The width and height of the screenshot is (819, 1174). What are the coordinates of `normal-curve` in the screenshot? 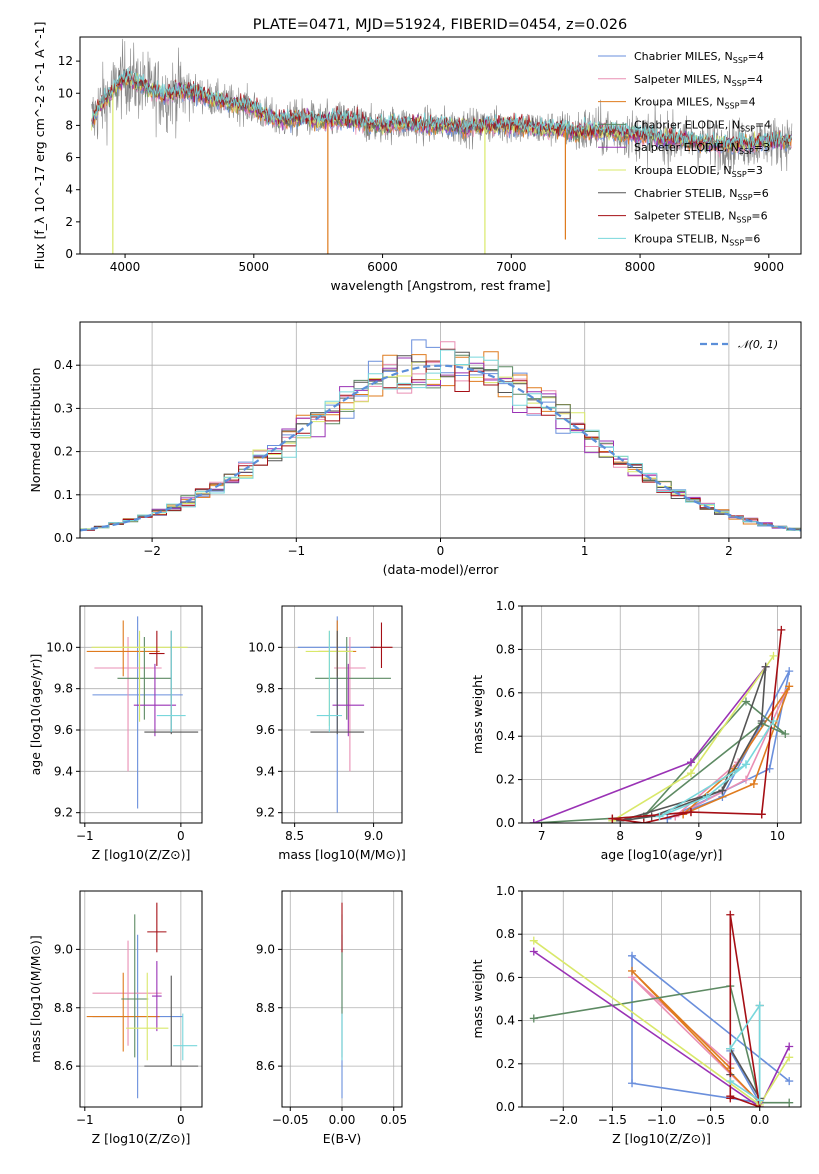 It's located at (440, 448).